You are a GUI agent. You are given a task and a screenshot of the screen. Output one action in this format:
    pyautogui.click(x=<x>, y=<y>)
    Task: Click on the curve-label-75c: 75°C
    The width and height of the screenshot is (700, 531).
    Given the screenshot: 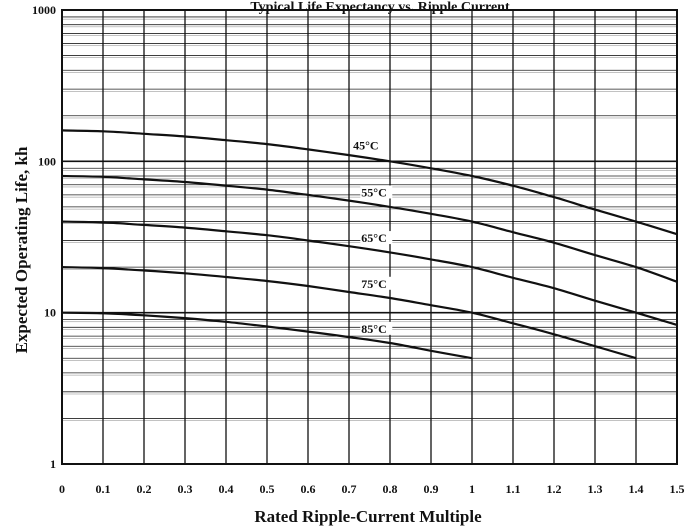 What is the action you would take?
    pyautogui.click(x=373, y=284)
    